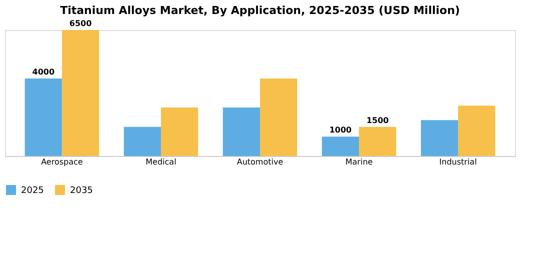 The width and height of the screenshot is (560, 280). I want to click on x-tick-label: Aerospace, so click(62, 162).